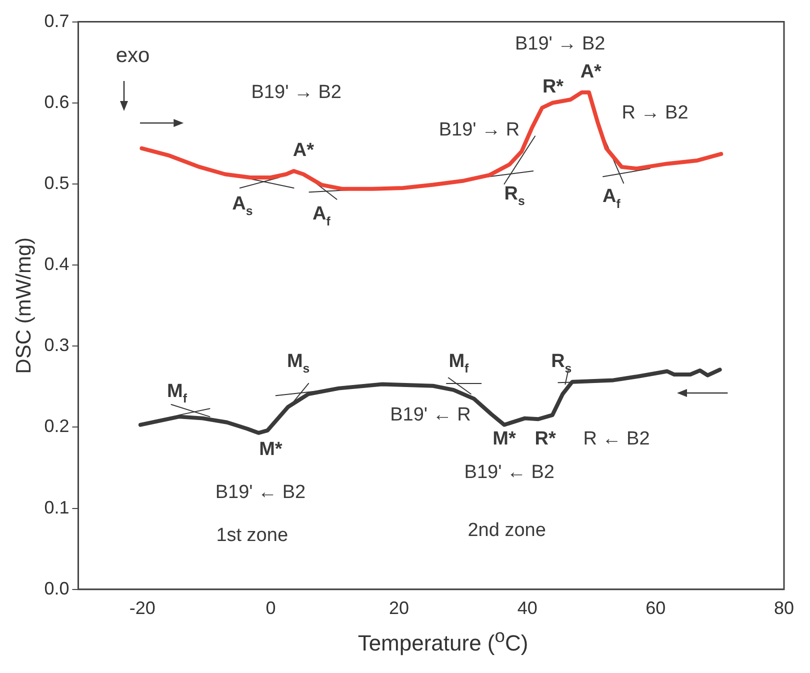  I want to click on x-tick-label: 60, so click(656, 608).